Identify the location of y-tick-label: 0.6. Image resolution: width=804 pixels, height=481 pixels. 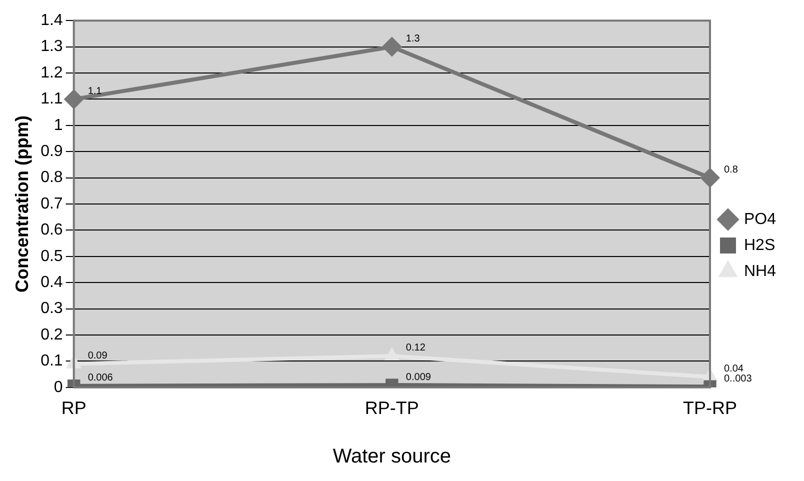
(51, 230).